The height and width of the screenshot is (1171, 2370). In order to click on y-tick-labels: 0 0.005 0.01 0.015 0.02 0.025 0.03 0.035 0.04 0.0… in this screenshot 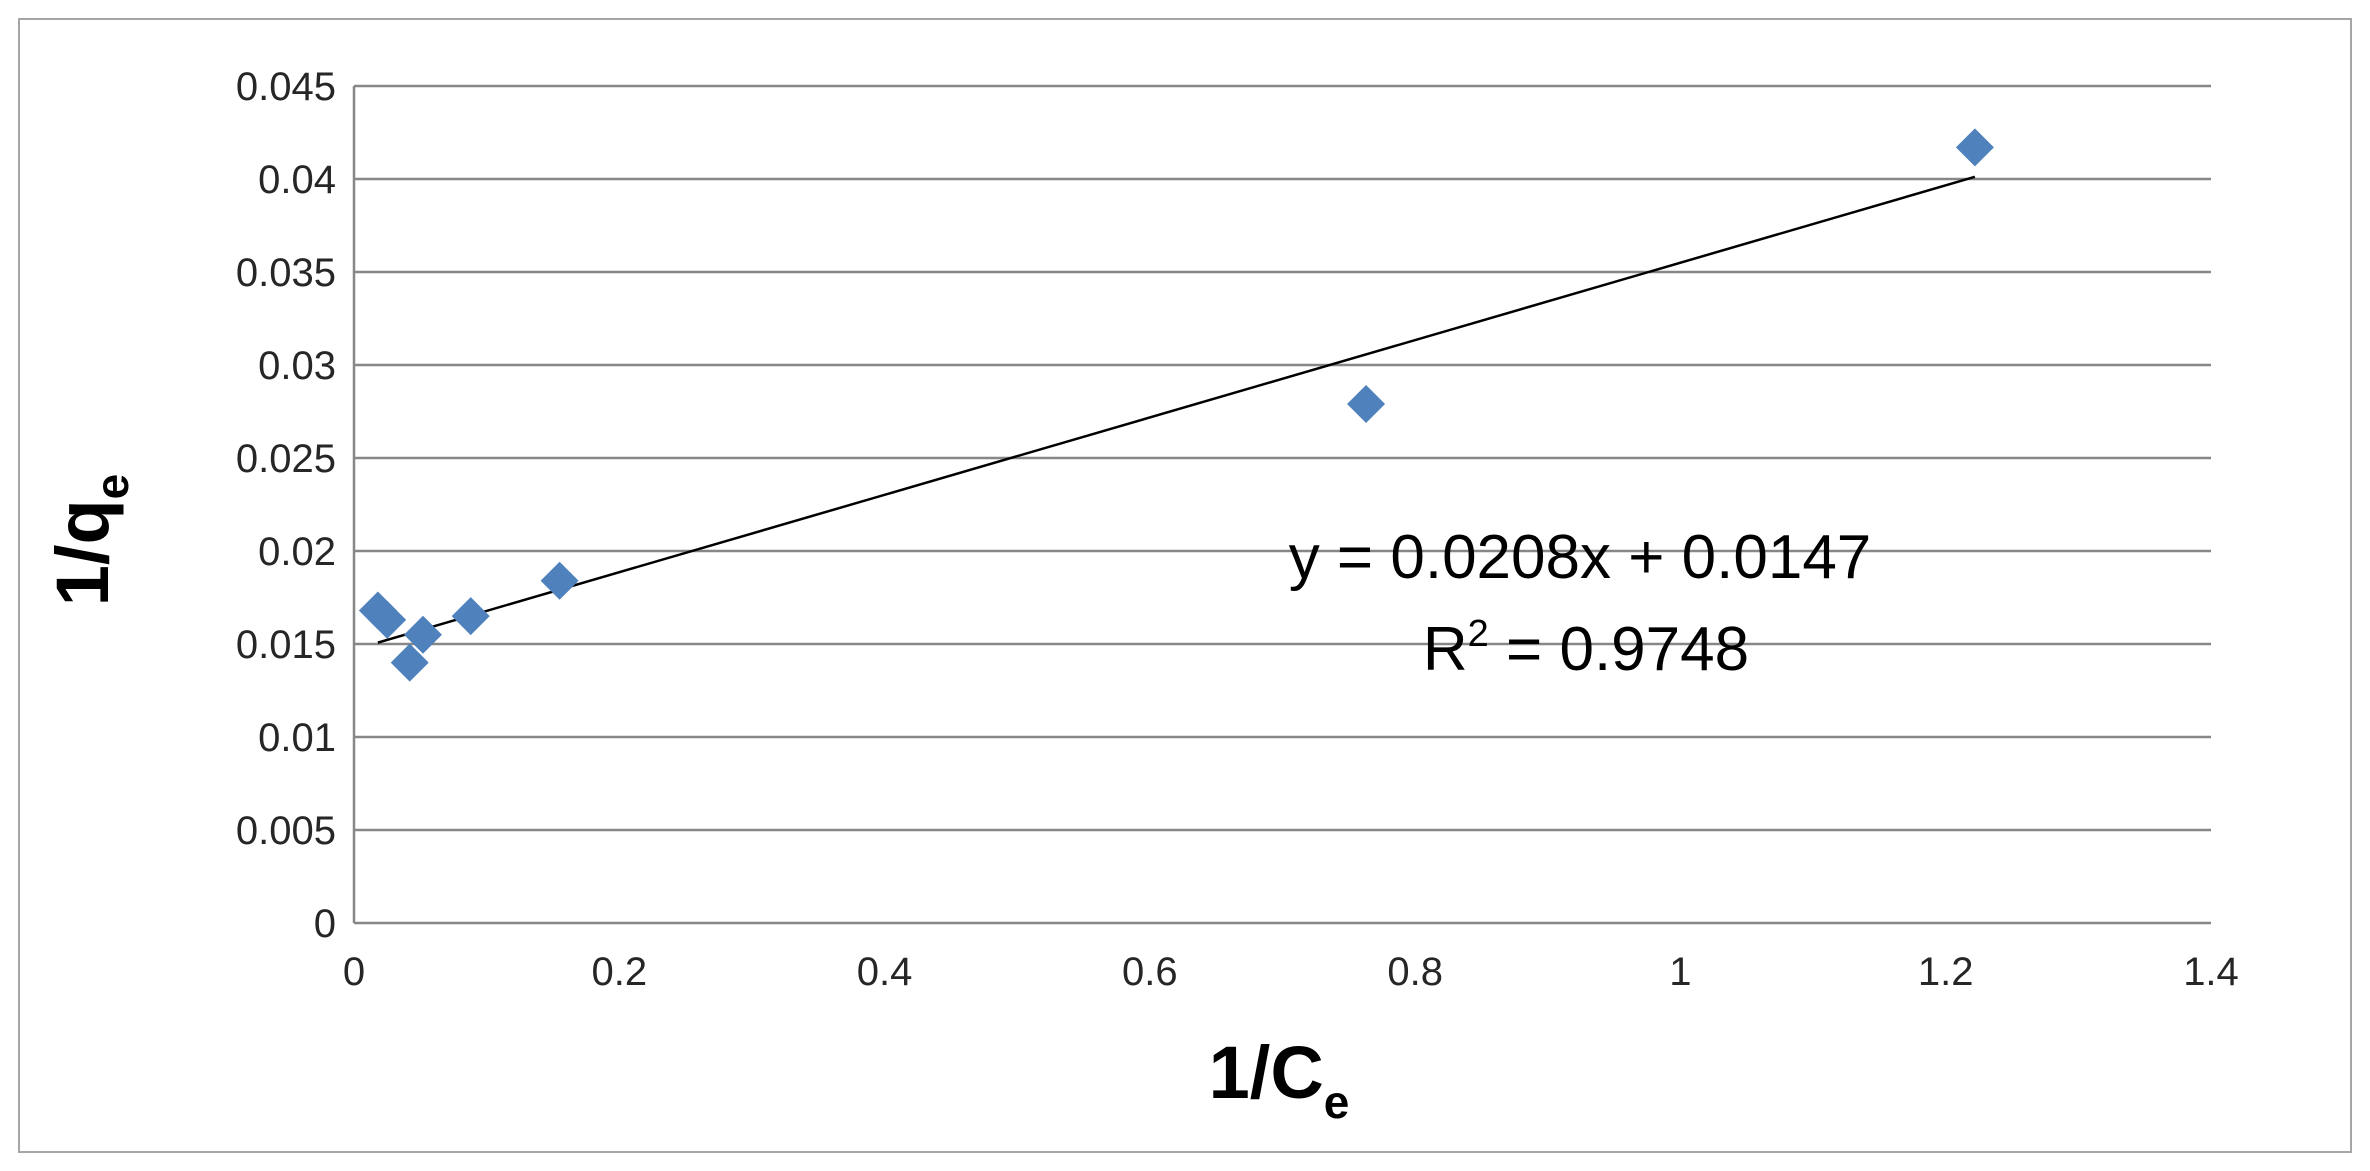, I will do `click(286, 505)`.